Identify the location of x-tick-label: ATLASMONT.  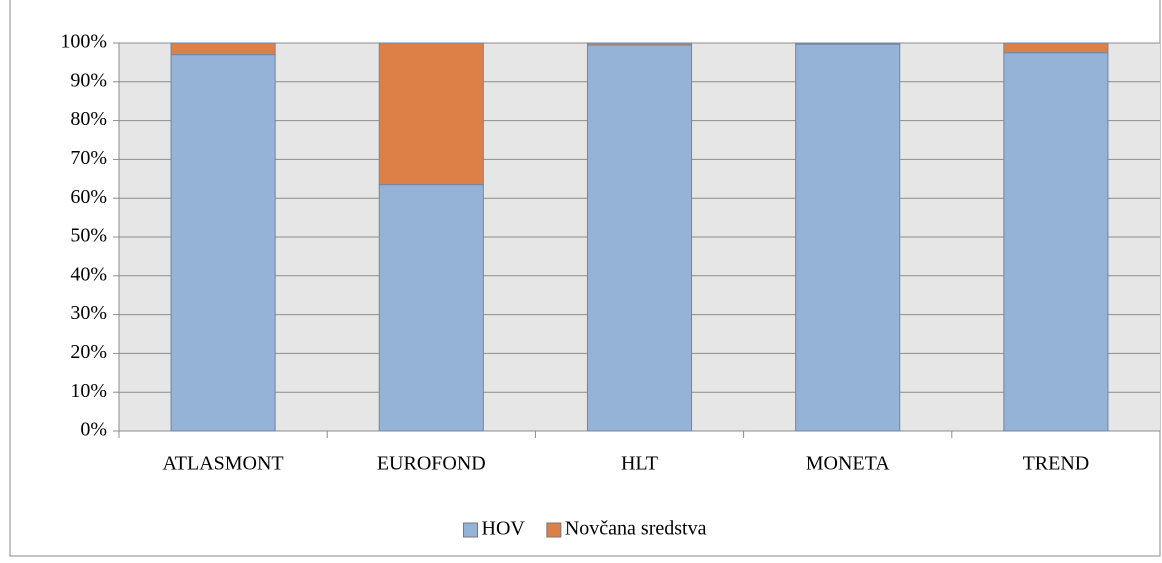
(223, 464).